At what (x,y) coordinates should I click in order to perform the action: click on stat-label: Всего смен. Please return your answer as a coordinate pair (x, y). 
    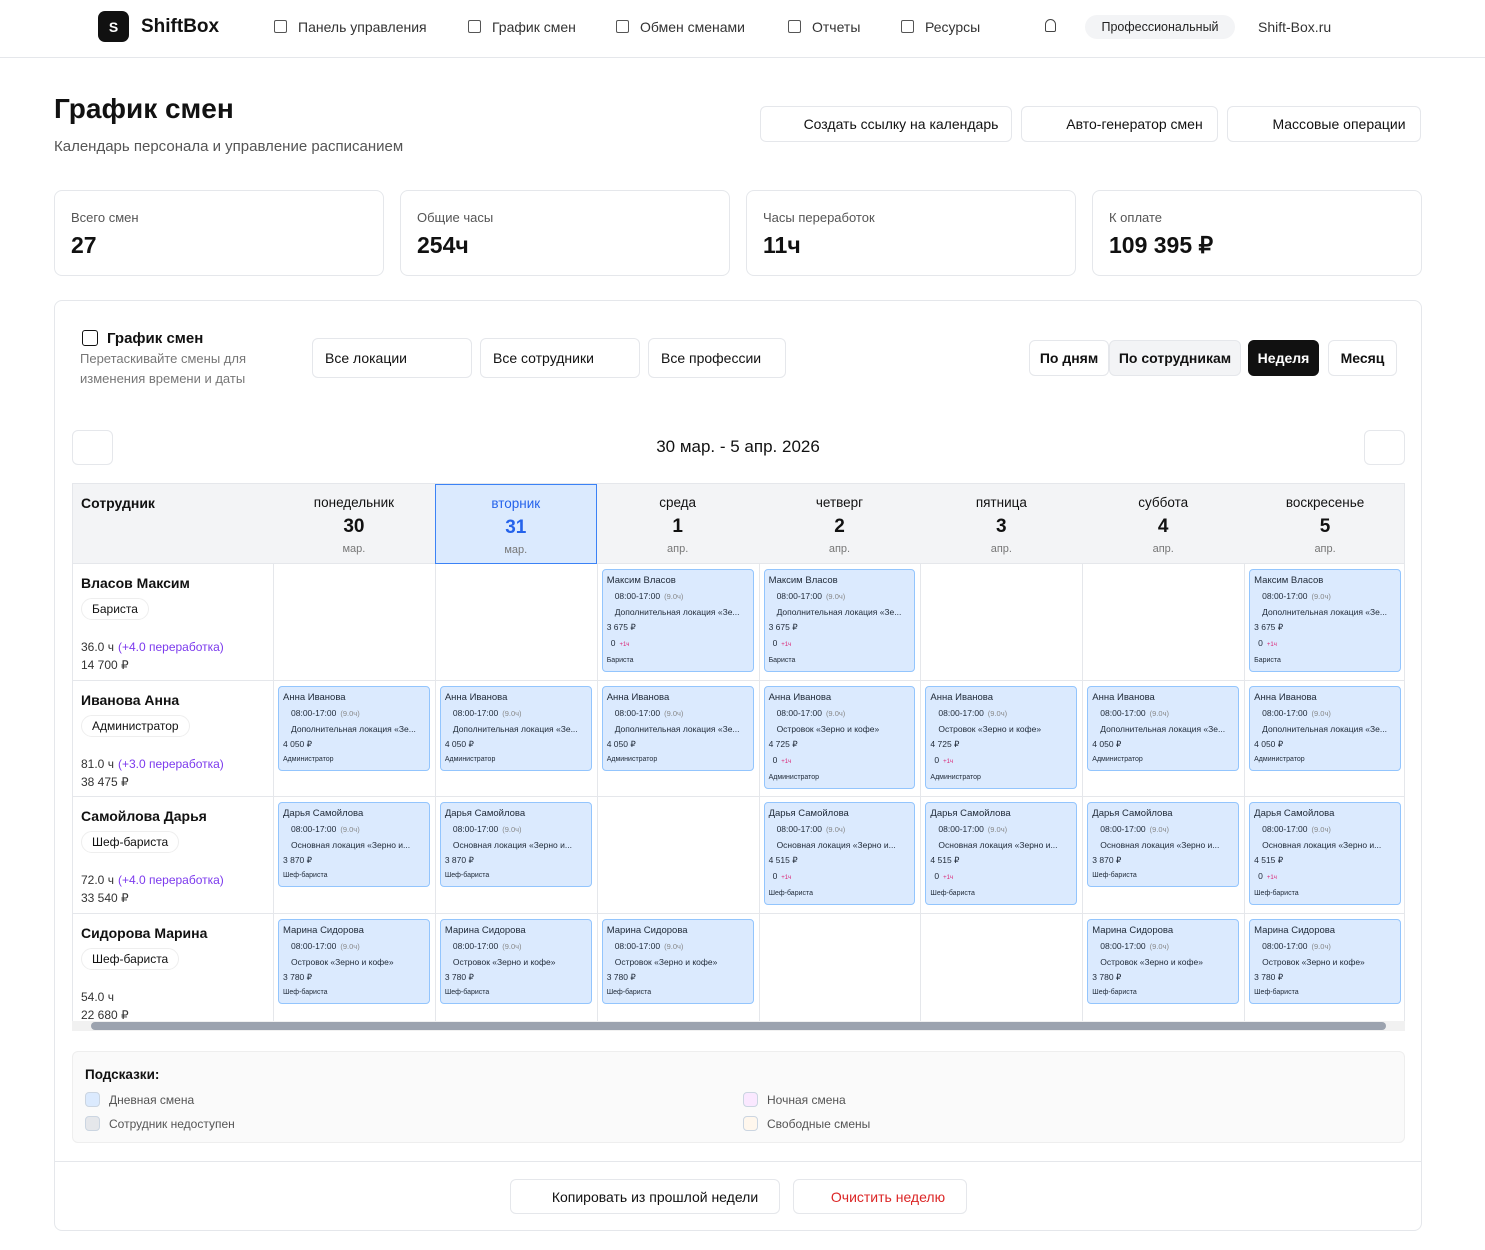
    Looking at the image, I should click on (105, 217).